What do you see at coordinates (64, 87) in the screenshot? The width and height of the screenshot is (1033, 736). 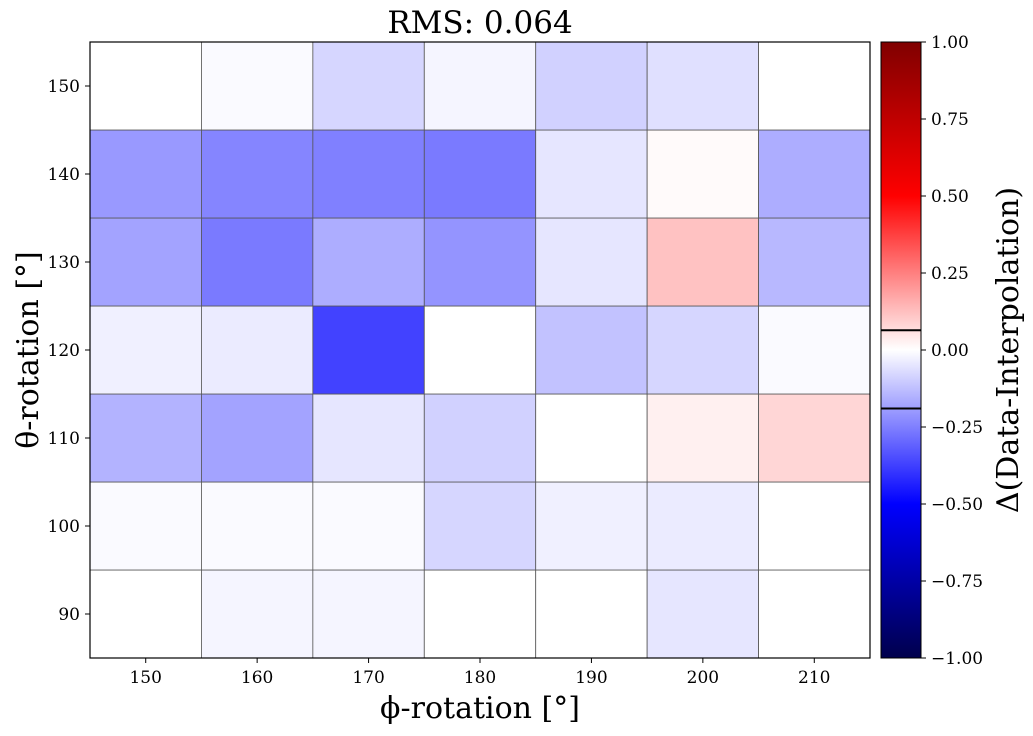 I see `y-tick-label: 150` at bounding box center [64, 87].